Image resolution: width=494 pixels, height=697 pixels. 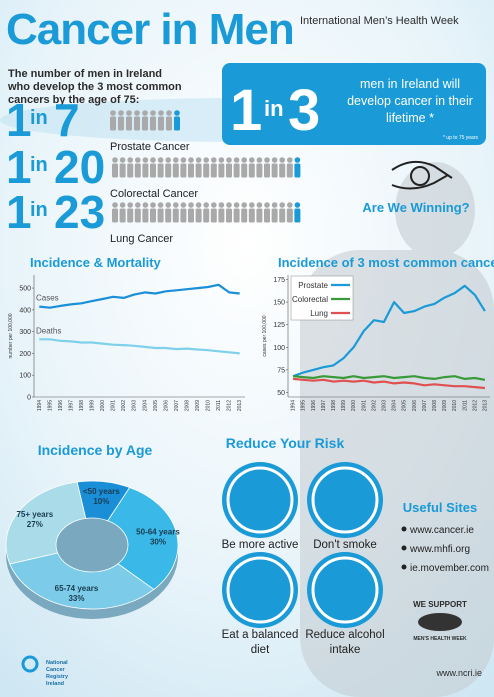 What do you see at coordinates (57, 677) in the screenshot?
I see `registry-line: Registry` at bounding box center [57, 677].